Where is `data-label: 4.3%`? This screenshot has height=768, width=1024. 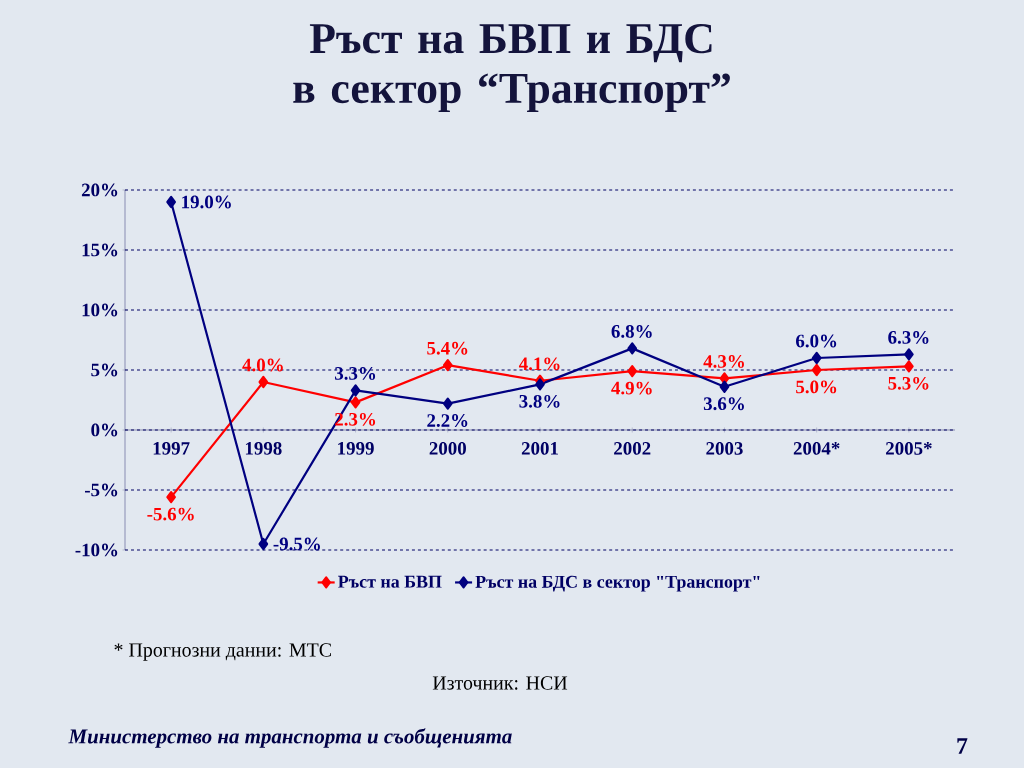 data-label: 4.3% is located at coordinates (723, 361).